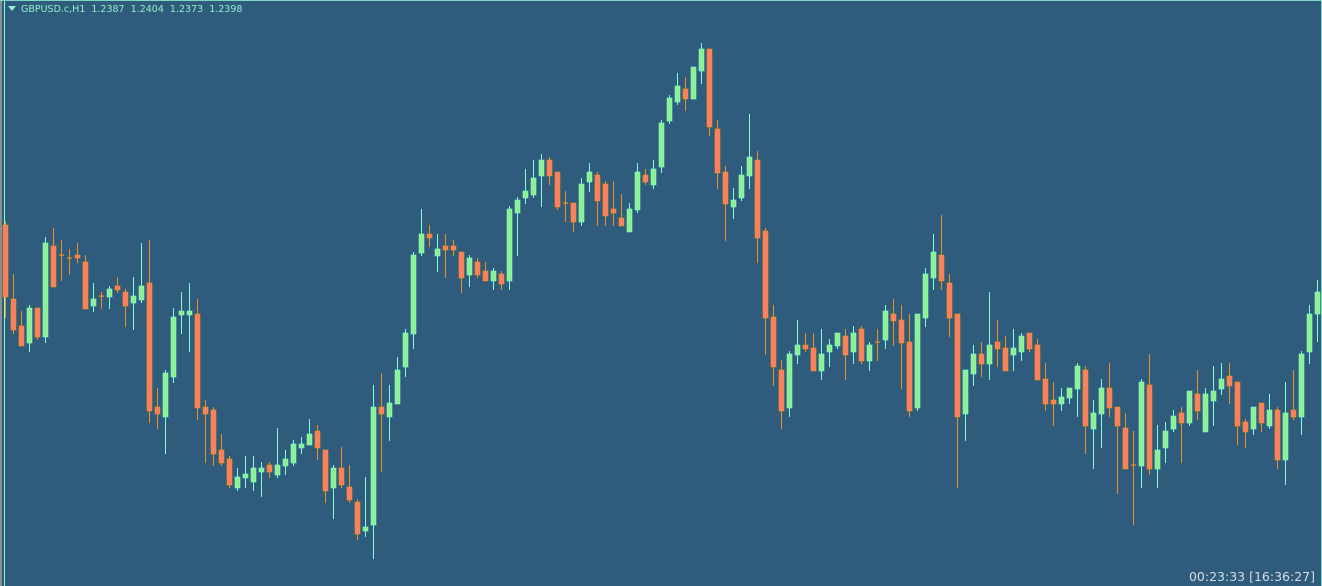  What do you see at coordinates (101, 296) in the screenshot?
I see `candle-body-doji` at bounding box center [101, 296].